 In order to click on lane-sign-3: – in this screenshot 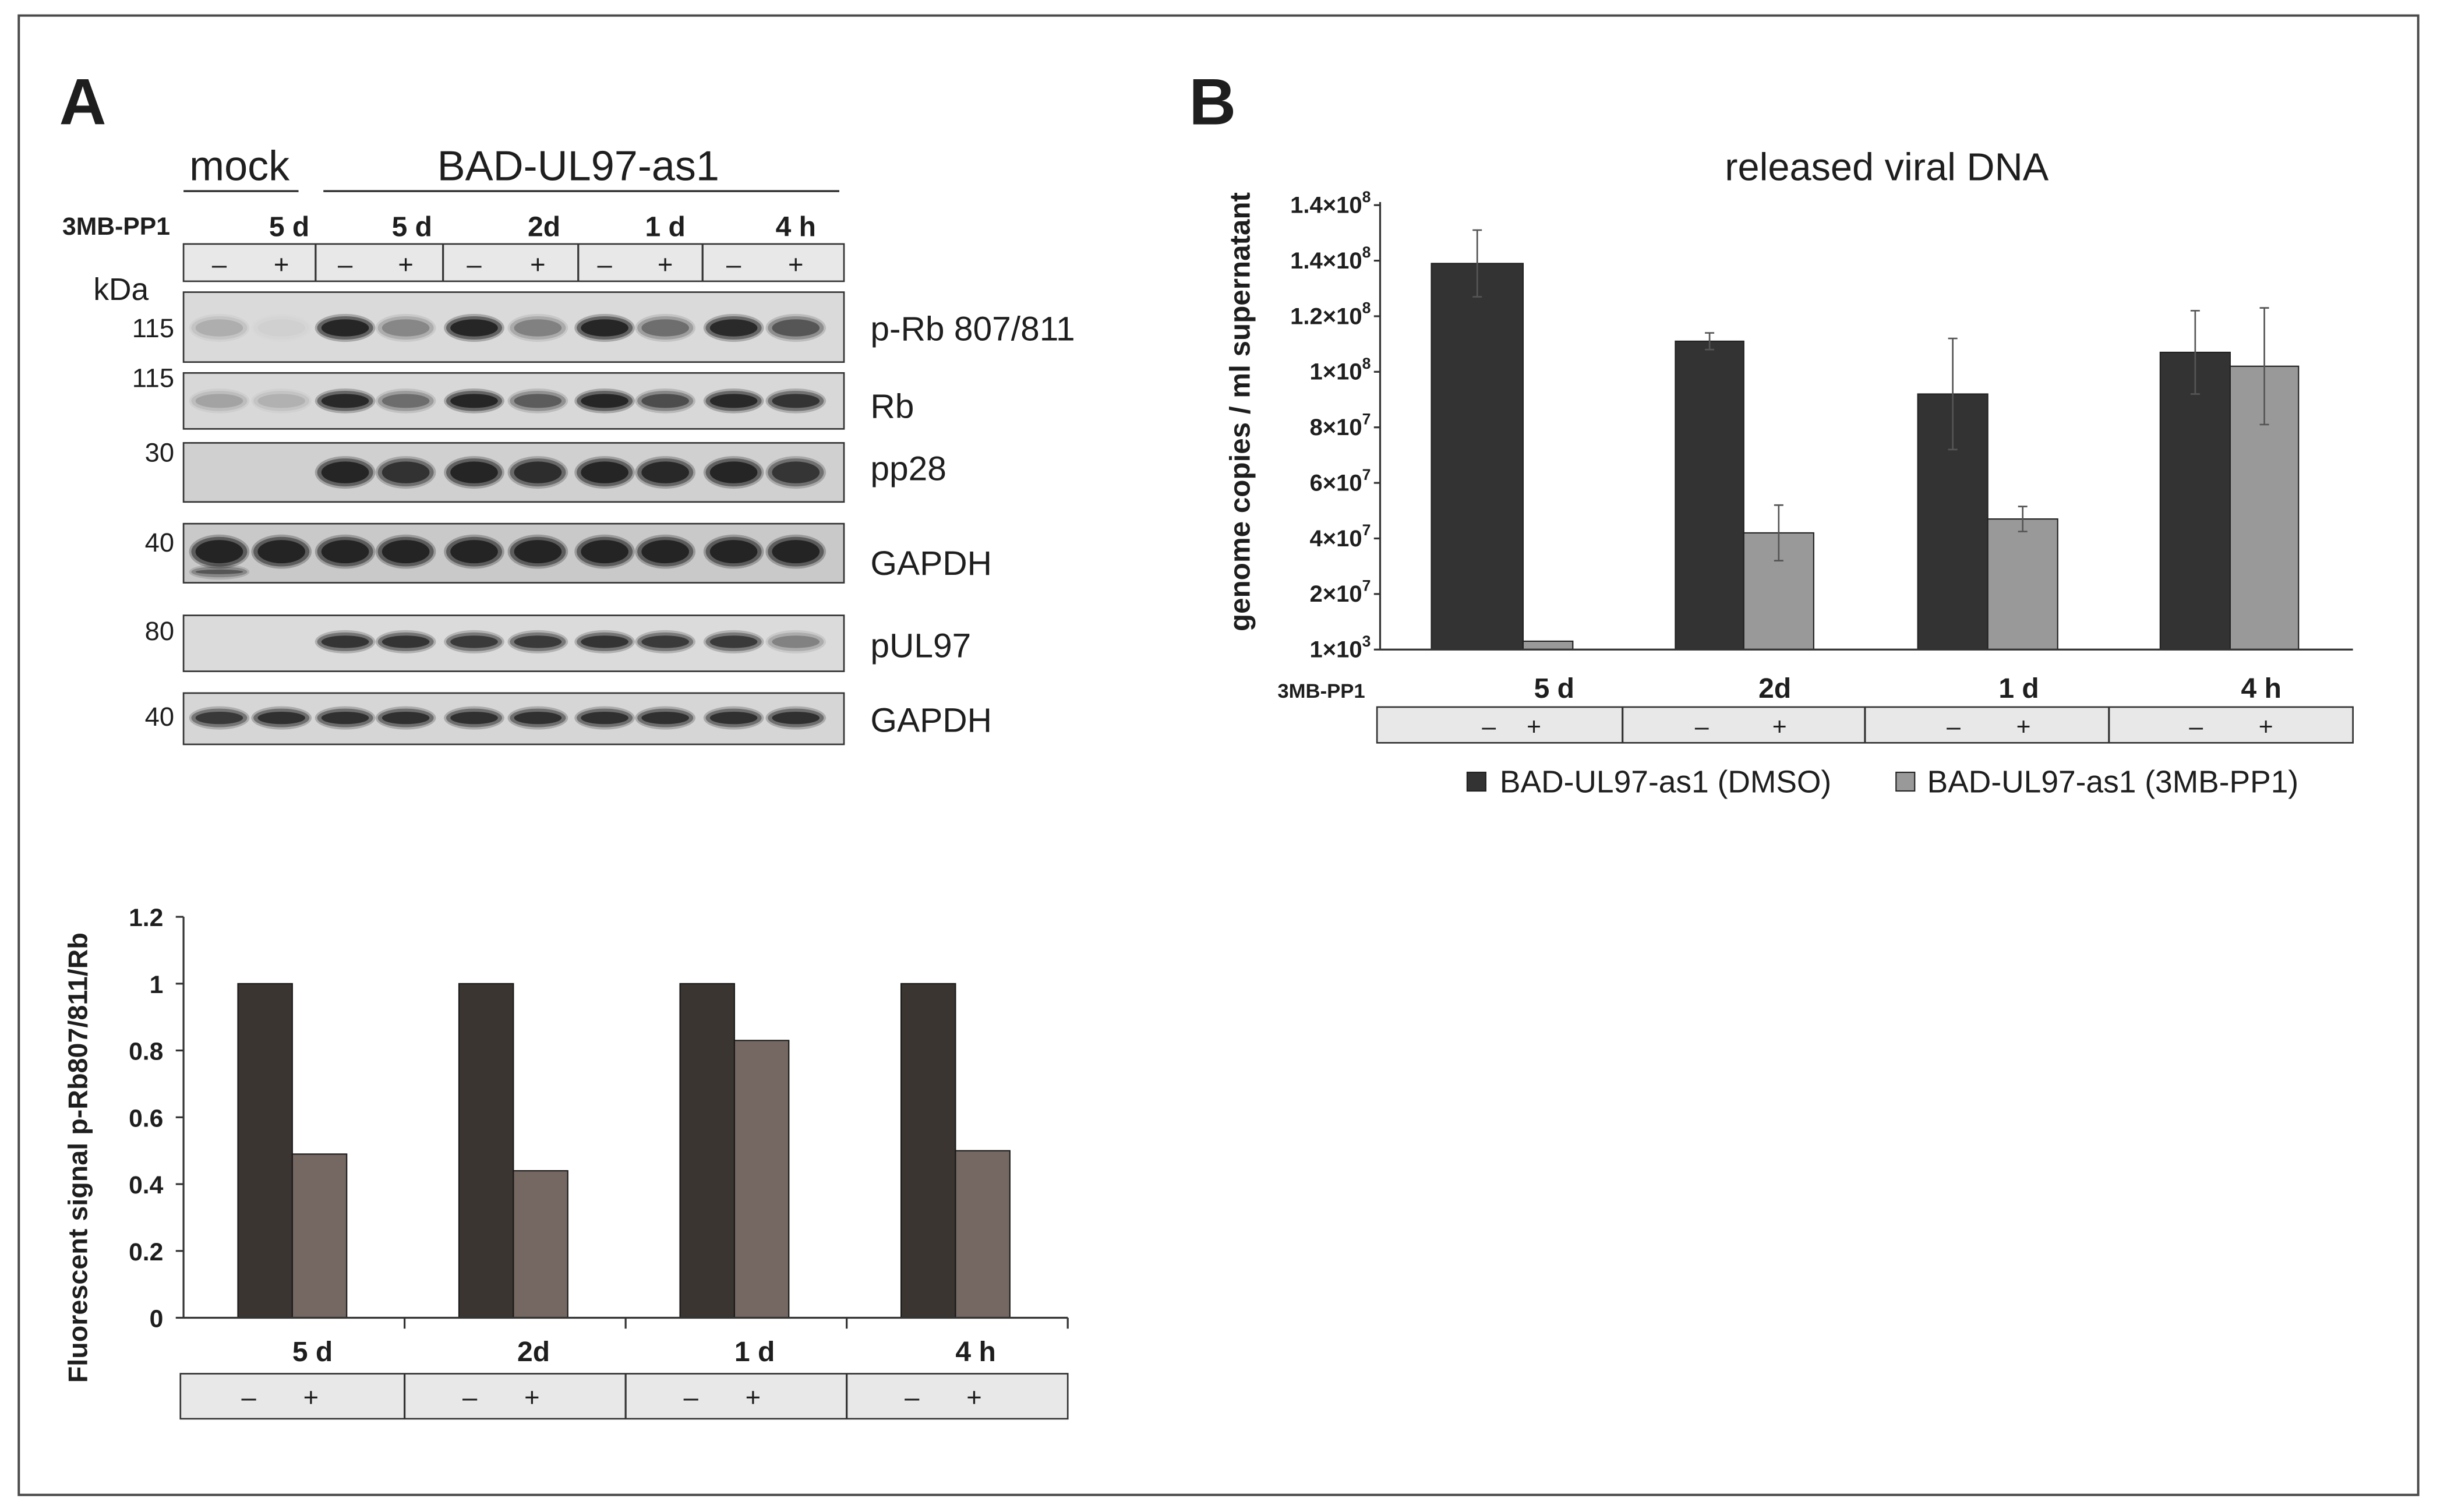, I will do `click(345, 265)`.